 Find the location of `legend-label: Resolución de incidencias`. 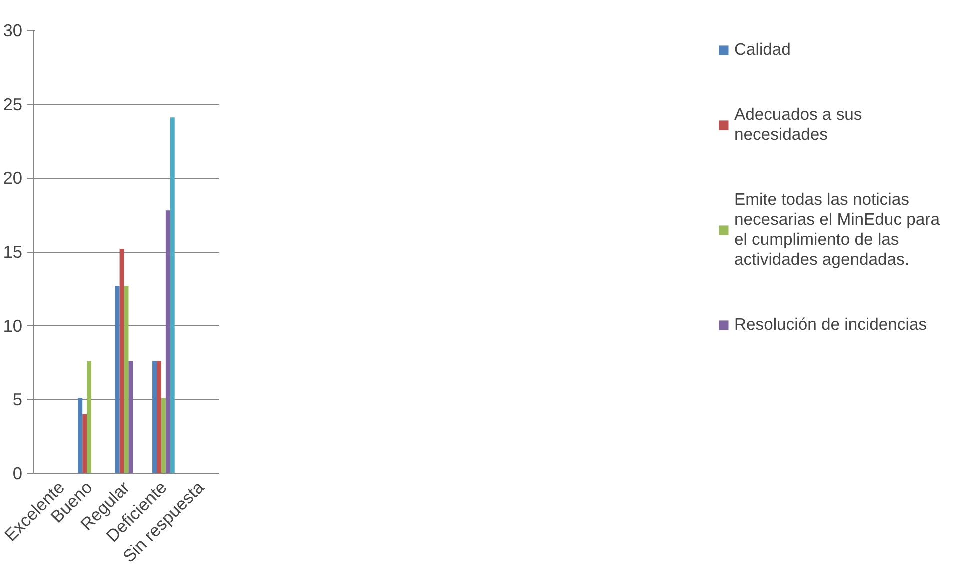

legend-label: Resolución de incidencias is located at coordinates (831, 325).